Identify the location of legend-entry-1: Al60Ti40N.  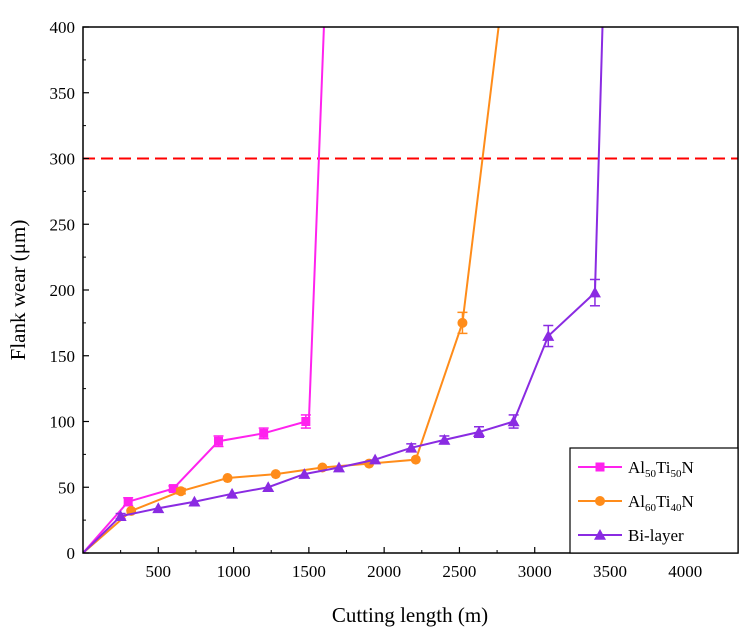
(636, 503).